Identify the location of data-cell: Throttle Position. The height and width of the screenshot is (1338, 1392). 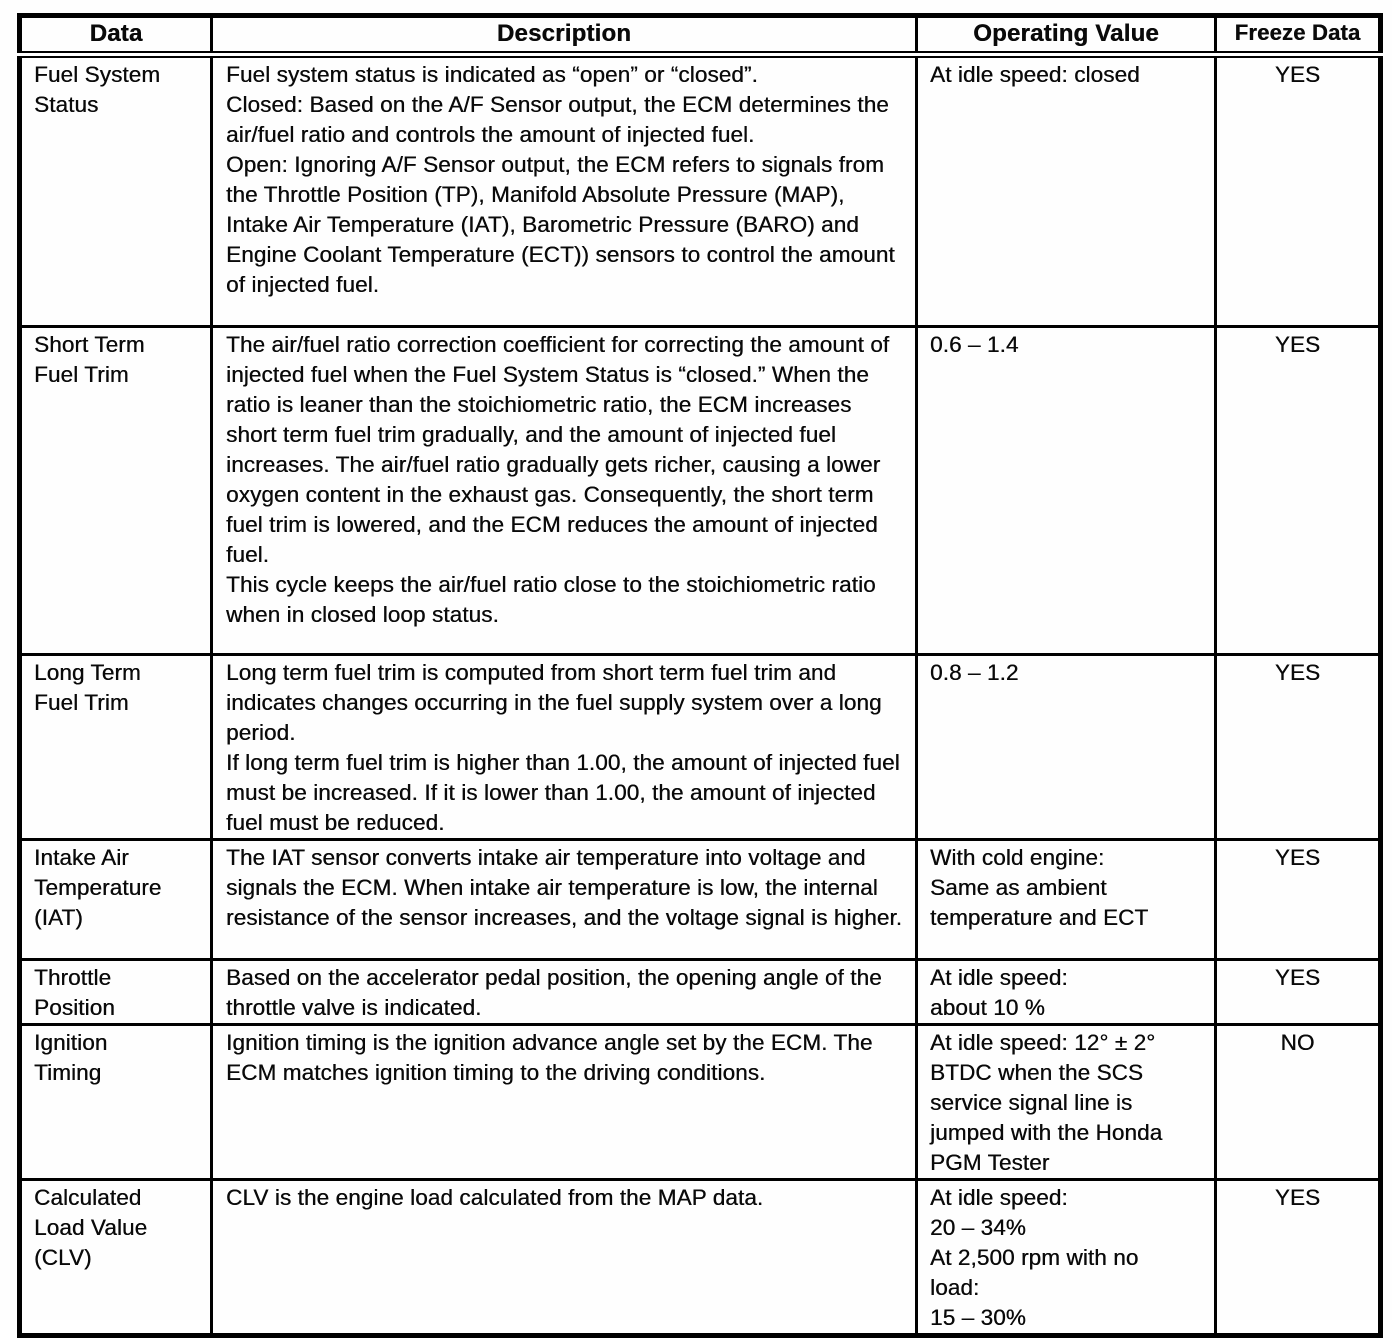
(115, 992).